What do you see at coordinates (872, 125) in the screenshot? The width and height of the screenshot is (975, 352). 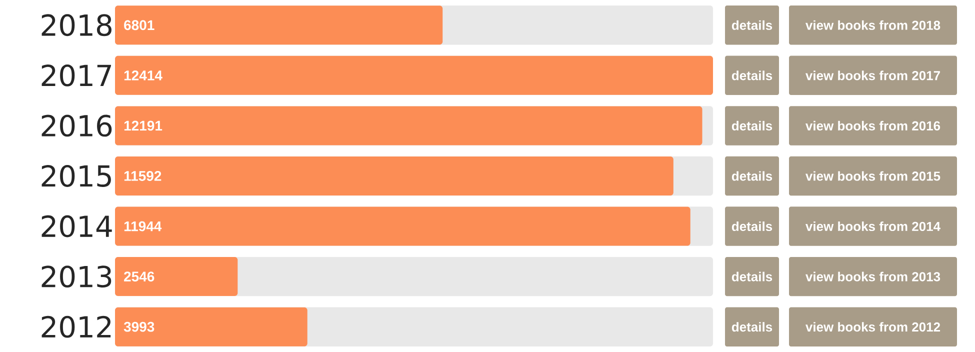 I see `text: view books from 2016` at bounding box center [872, 125].